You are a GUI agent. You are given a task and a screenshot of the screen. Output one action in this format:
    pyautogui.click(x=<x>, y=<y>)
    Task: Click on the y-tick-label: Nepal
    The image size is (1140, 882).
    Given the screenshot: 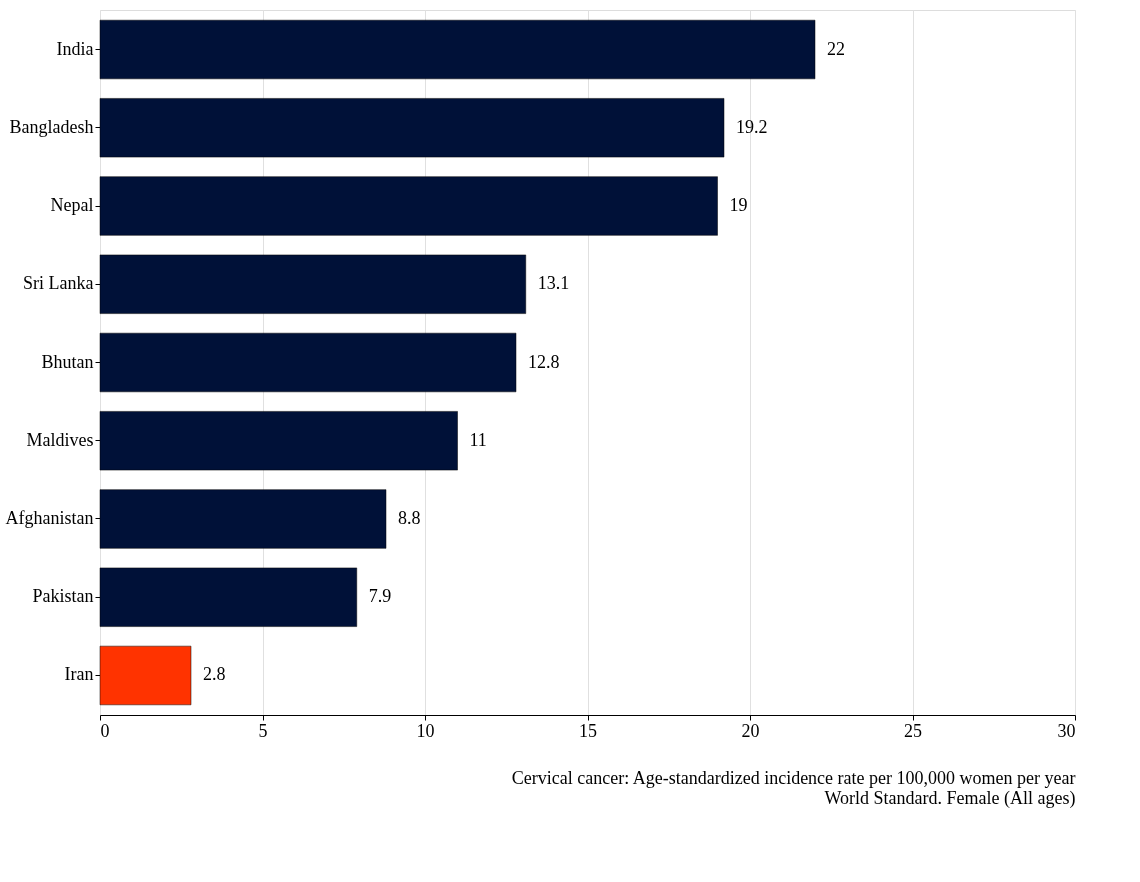 What is the action you would take?
    pyautogui.click(x=72, y=205)
    